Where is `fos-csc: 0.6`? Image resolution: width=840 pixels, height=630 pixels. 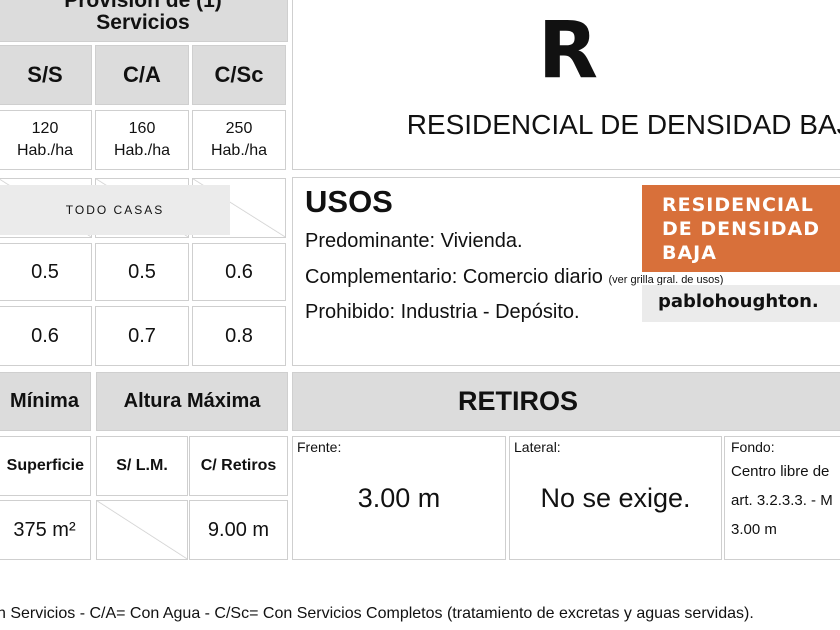 fos-csc: 0.6 is located at coordinates (239, 272).